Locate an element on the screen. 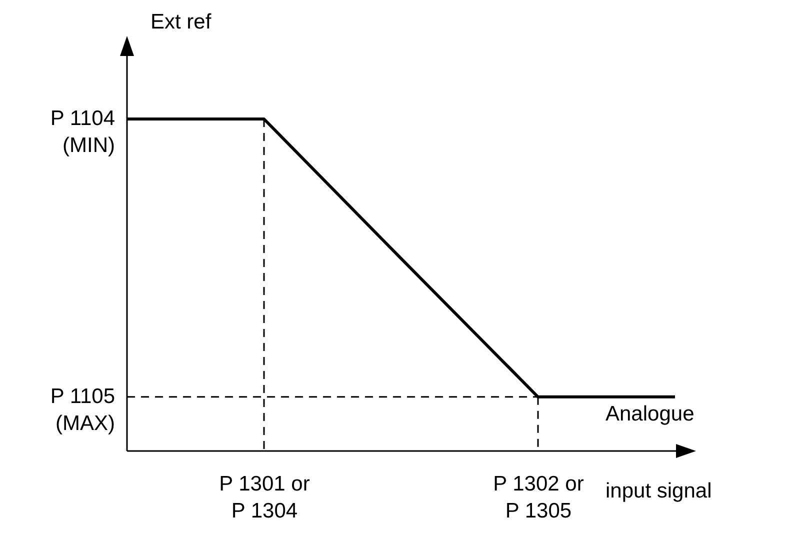 This screenshot has height=544, width=789. text: P 1104 (MIN) is located at coordinates (83, 132).